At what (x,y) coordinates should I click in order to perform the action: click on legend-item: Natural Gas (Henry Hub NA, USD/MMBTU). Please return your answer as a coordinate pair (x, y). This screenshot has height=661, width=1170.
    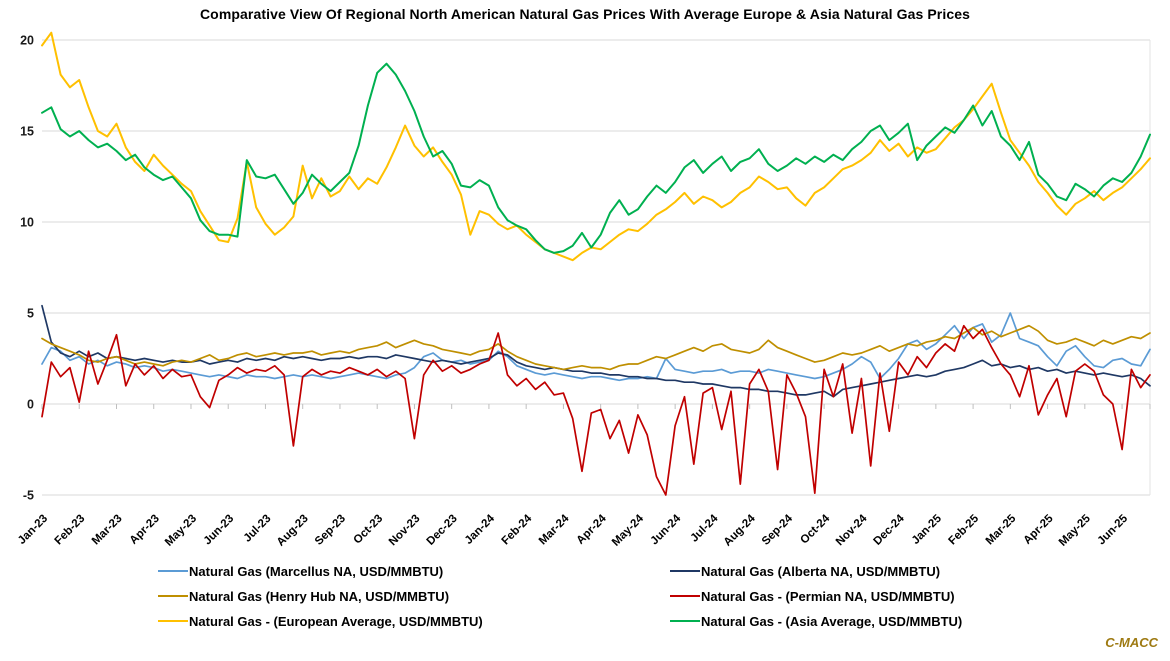
    Looking at the image, I should click on (414, 596).